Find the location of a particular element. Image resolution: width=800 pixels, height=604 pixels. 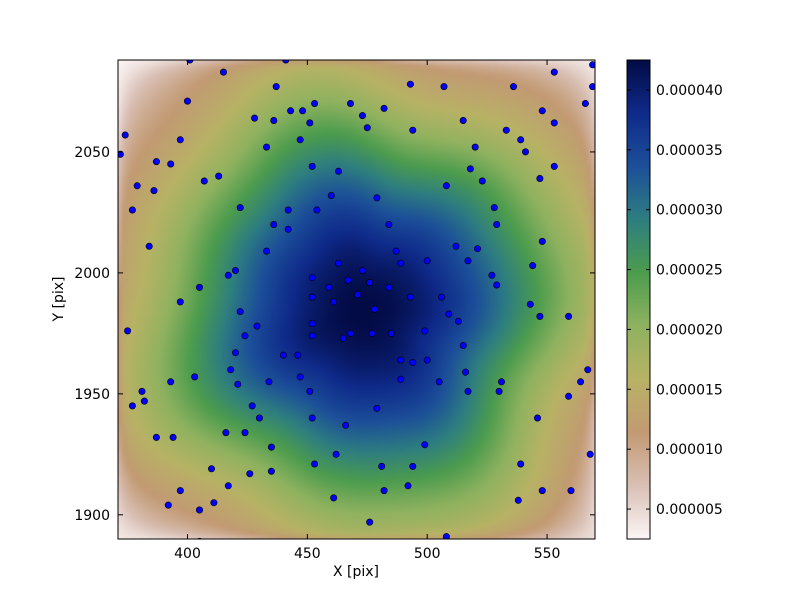

x-axis-label: X [pix] is located at coordinates (356, 572).